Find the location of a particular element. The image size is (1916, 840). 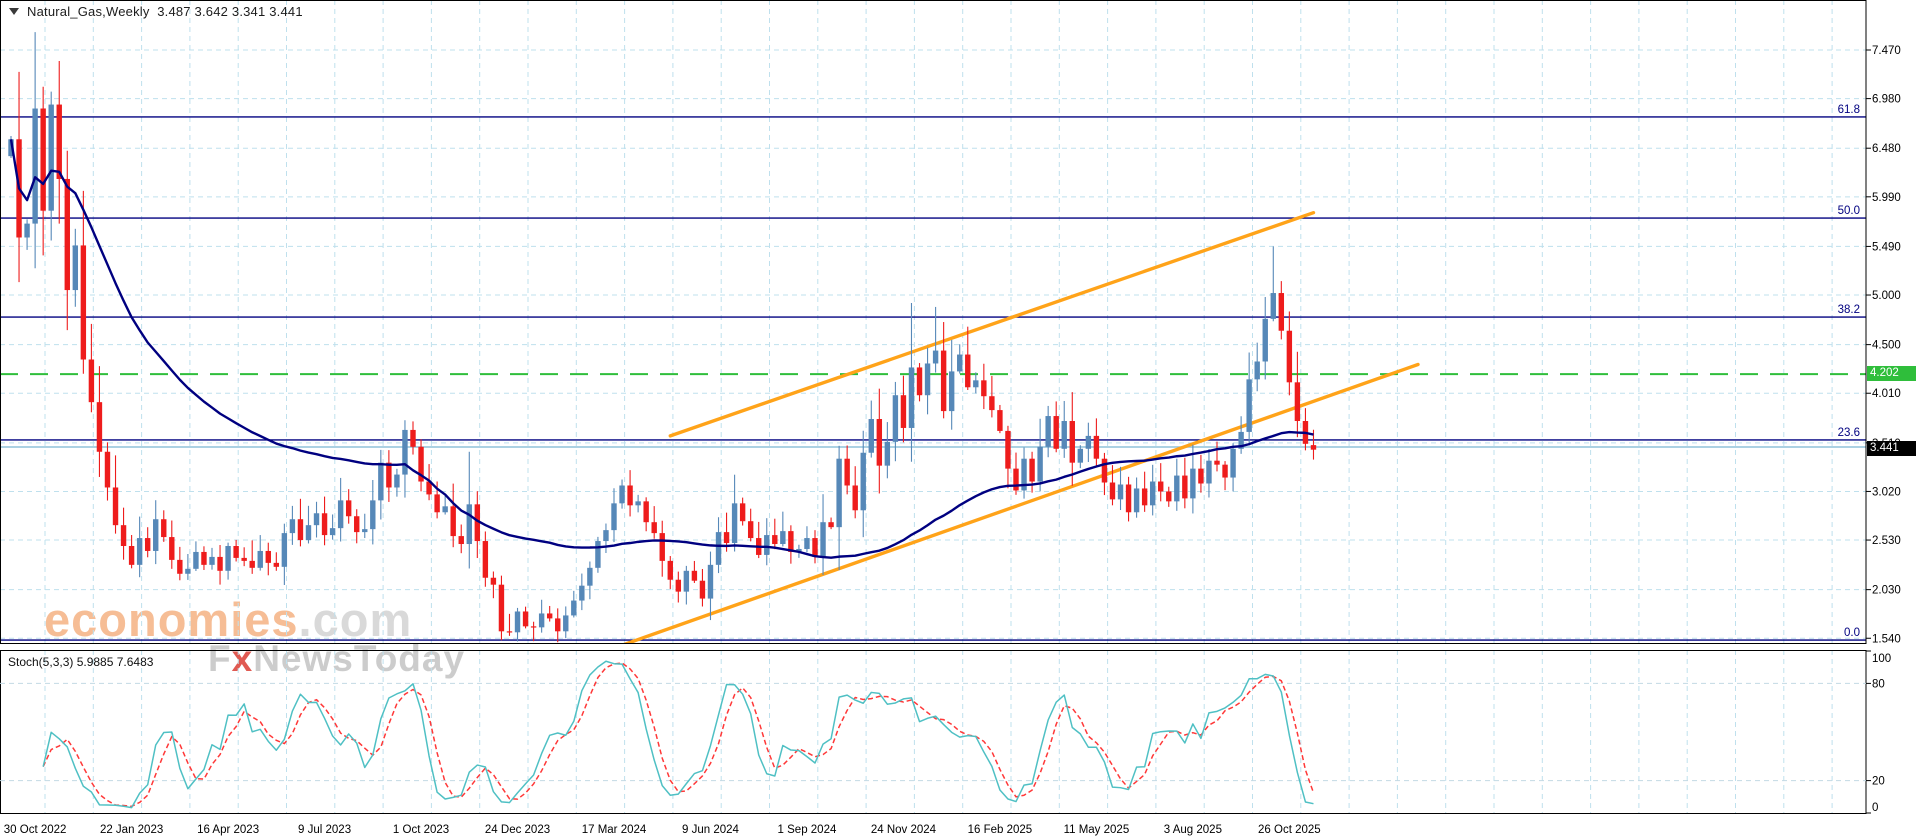

symbol-dropdown-icon is located at coordinates (14, 11).